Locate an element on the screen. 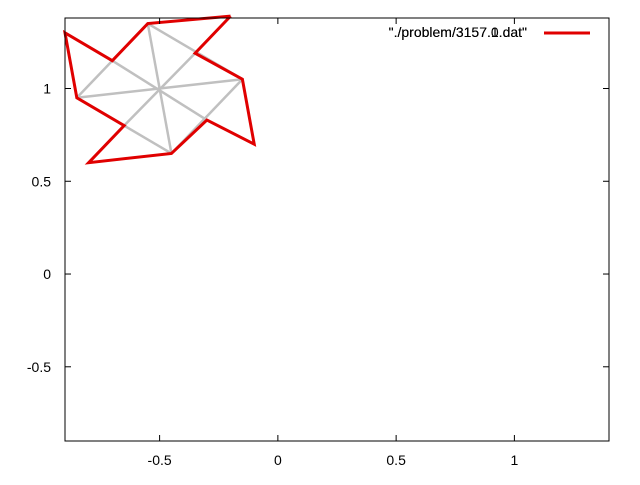  y-tick-label-0: -0.5 is located at coordinates (39, 367).